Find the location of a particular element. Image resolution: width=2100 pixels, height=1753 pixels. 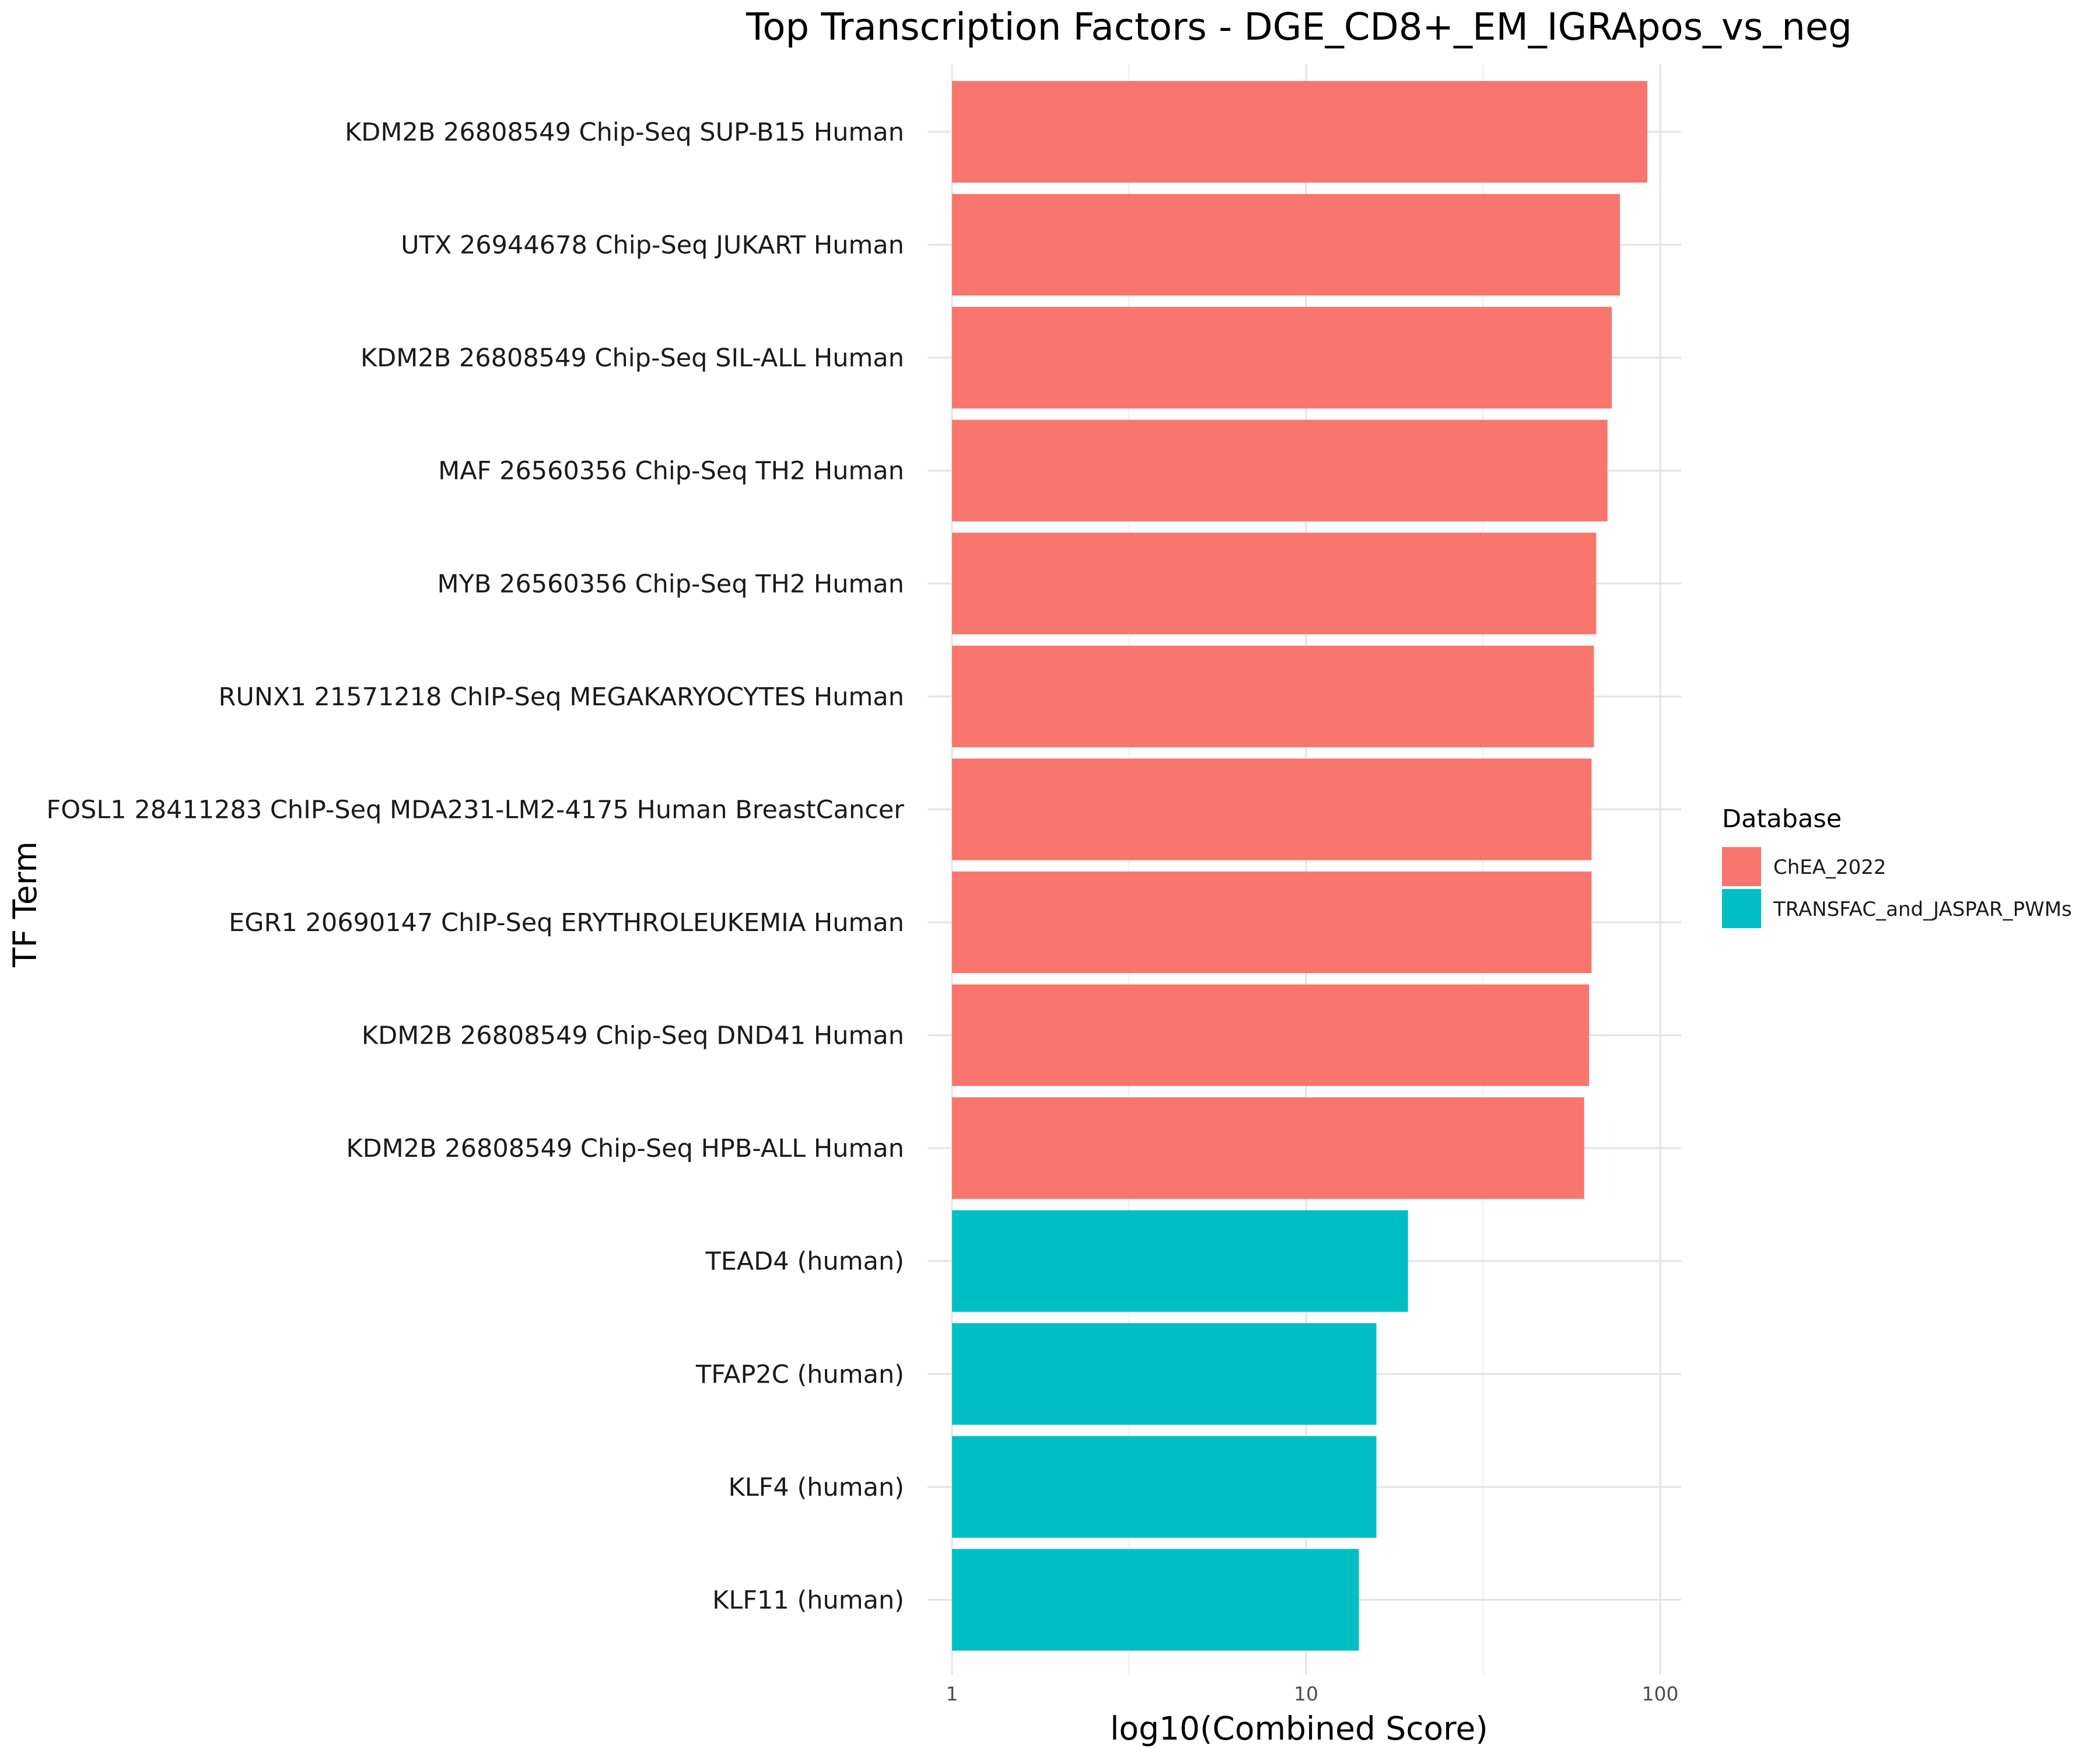

y-tick-label: MAF 26560356 Chip-Seq TH2 Human is located at coordinates (671, 471).